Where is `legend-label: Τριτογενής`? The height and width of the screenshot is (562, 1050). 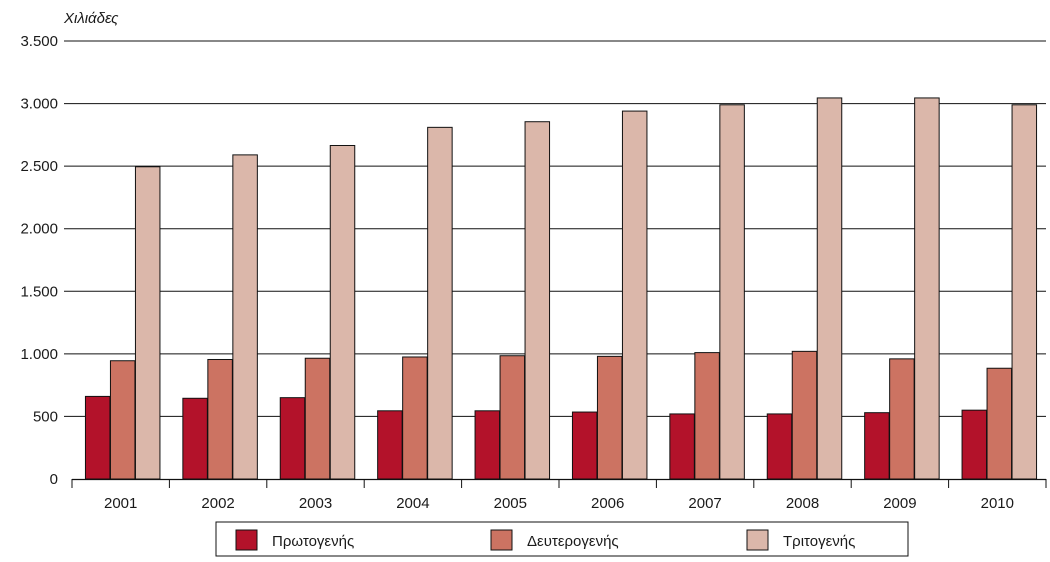 legend-label: Τριτογενής is located at coordinates (819, 541).